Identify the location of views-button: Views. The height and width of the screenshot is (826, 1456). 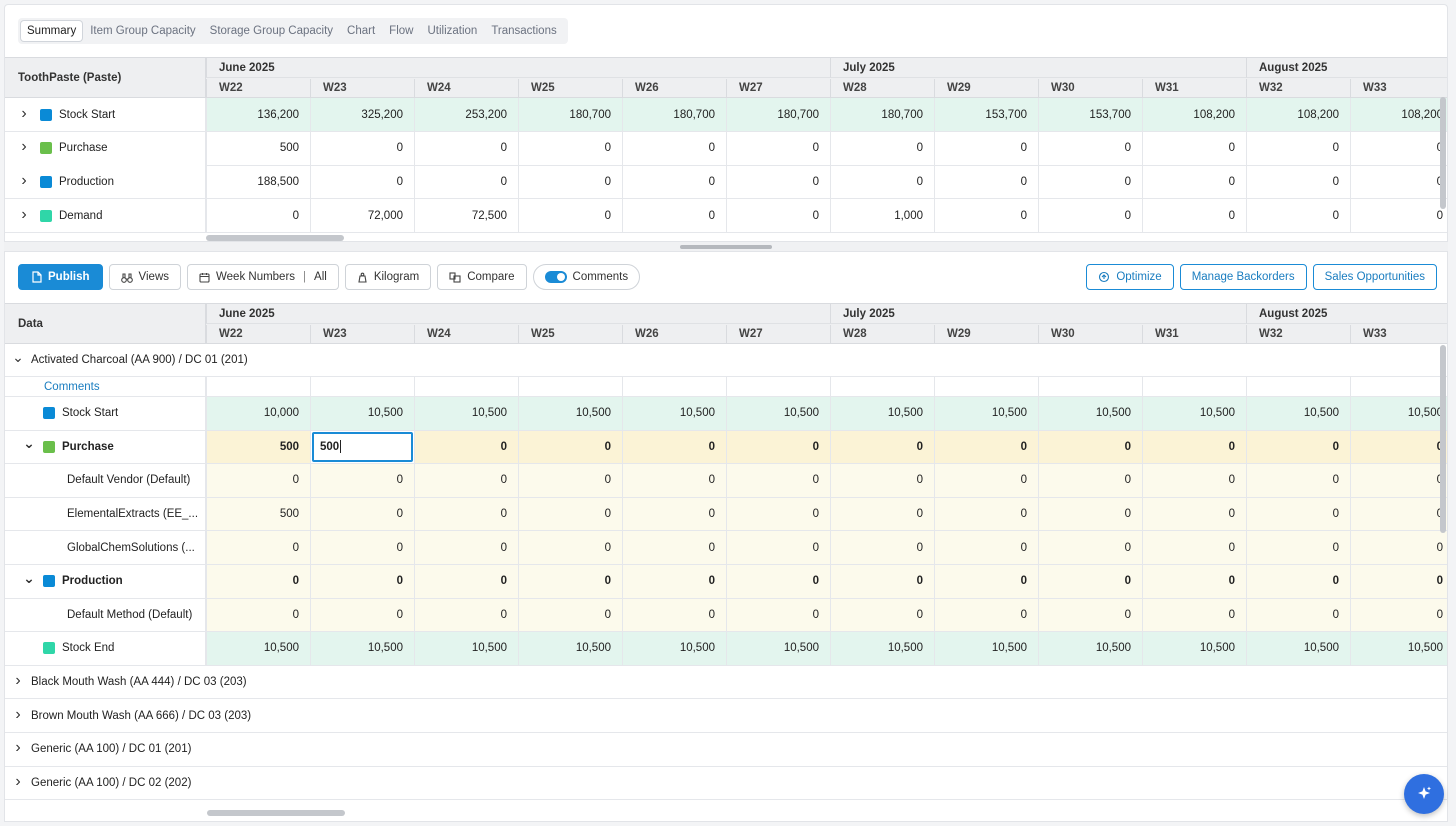
(144, 277).